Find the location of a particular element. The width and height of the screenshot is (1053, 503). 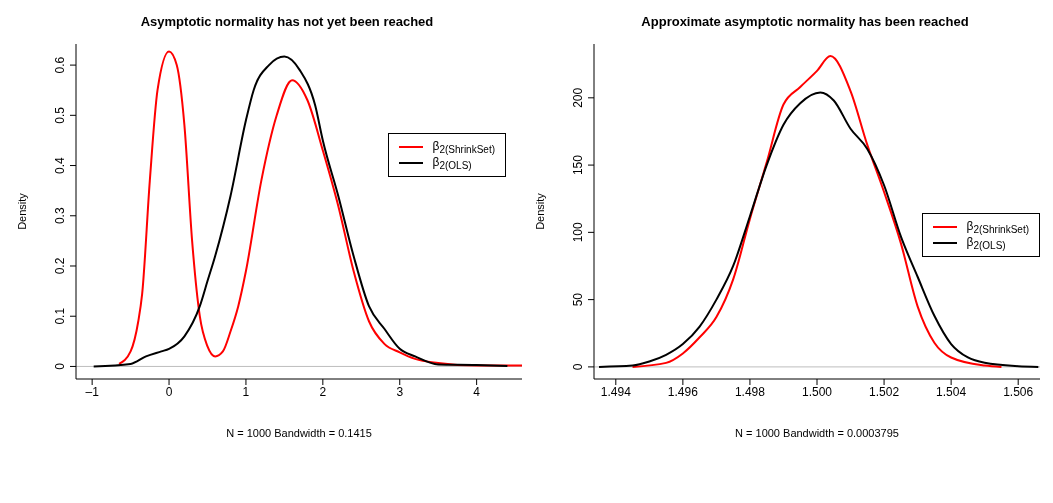

x-tick-label: 1.502 is located at coordinates (884, 391).